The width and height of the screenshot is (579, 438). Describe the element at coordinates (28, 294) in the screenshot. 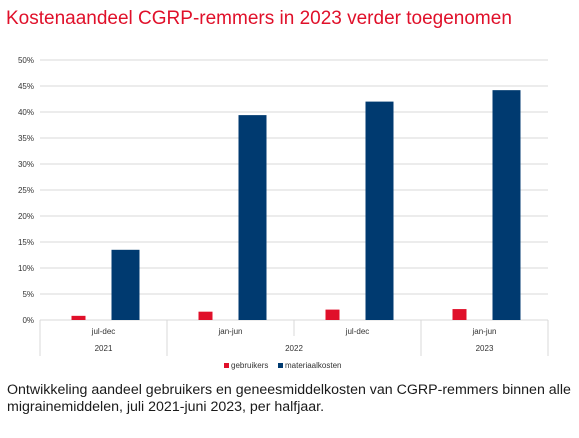

I see `y-tick-label: 5%` at that location.